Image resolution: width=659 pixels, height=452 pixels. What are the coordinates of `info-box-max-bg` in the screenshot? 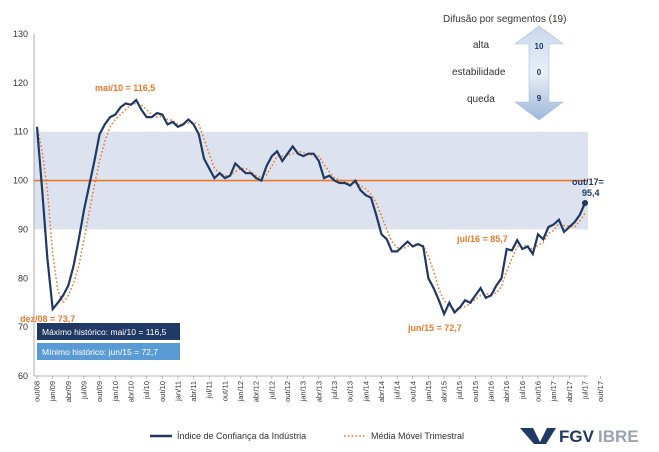 It's located at (108, 331).